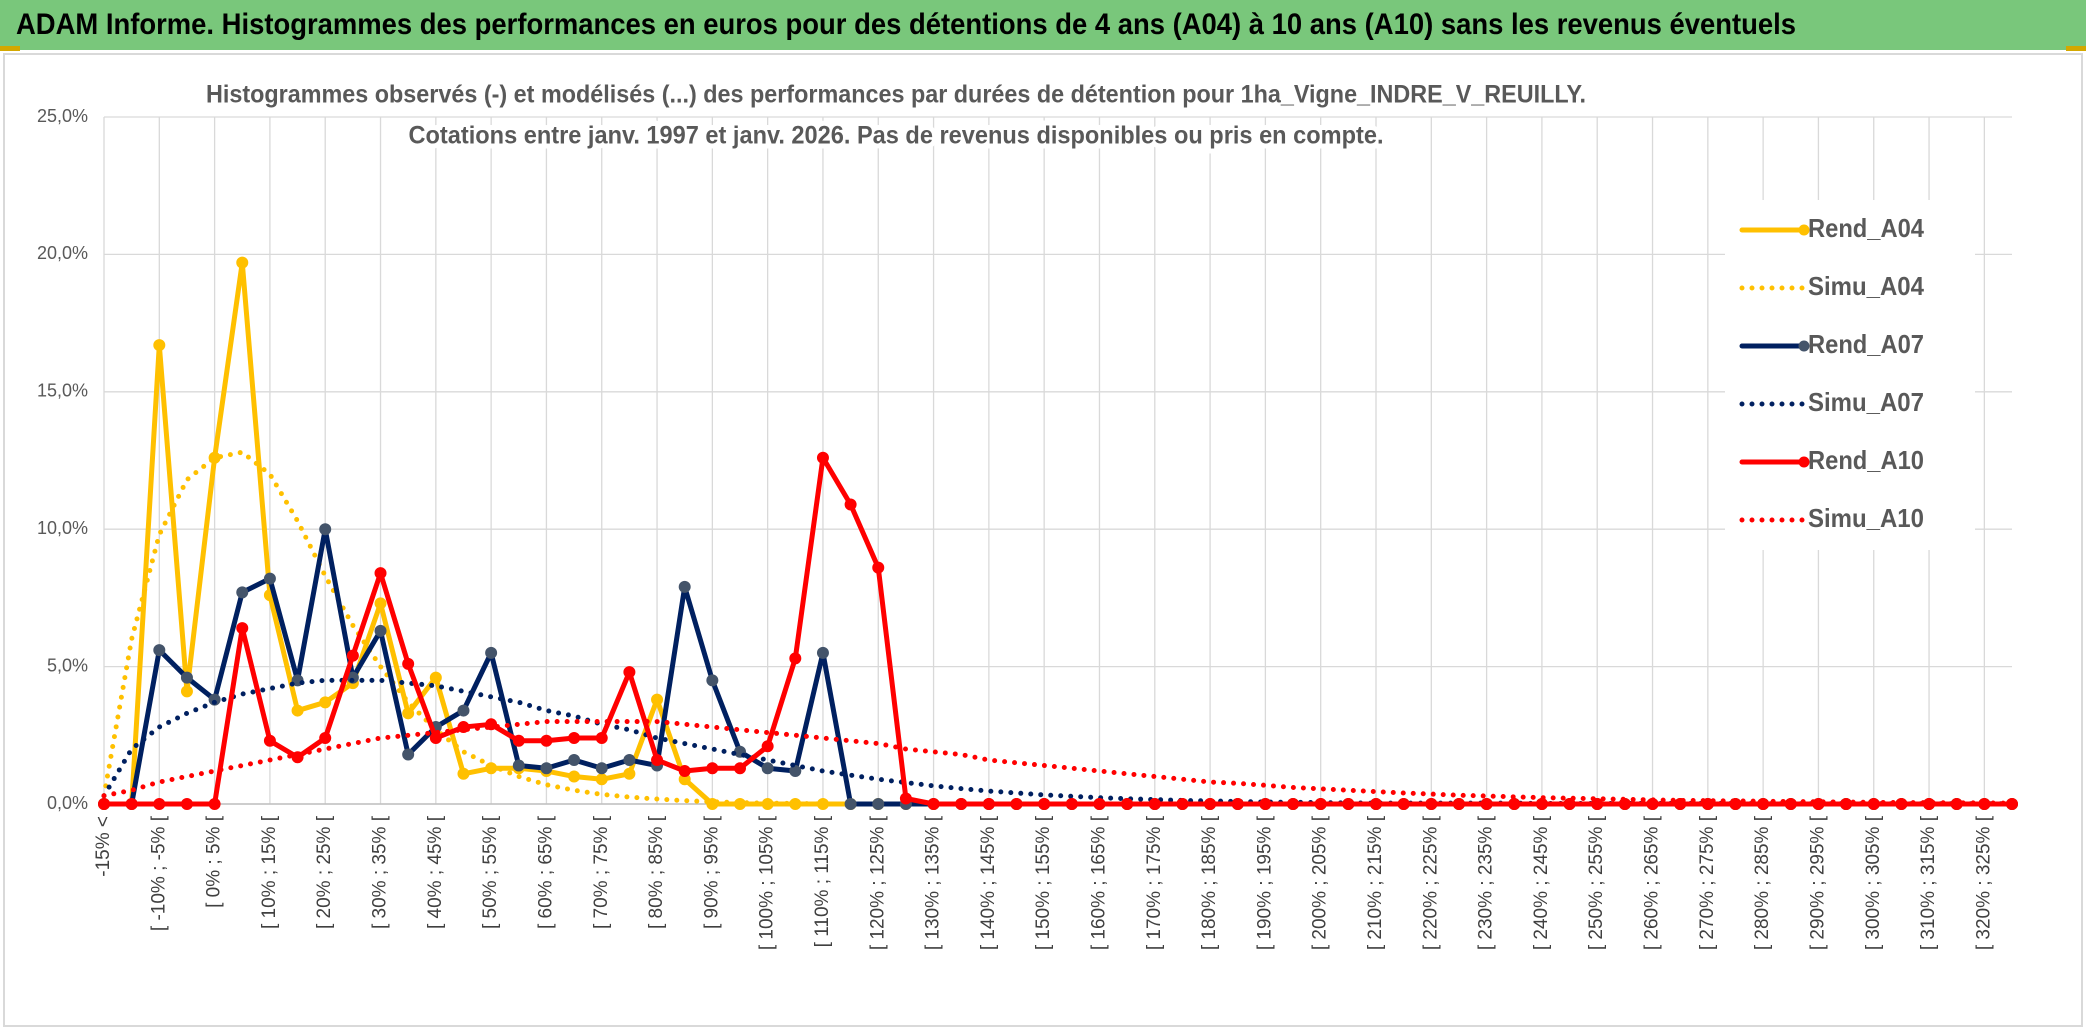 The height and width of the screenshot is (1031, 2086). I want to click on x-tick-label: [ 230% ; 235% [, so click(1486, 882).